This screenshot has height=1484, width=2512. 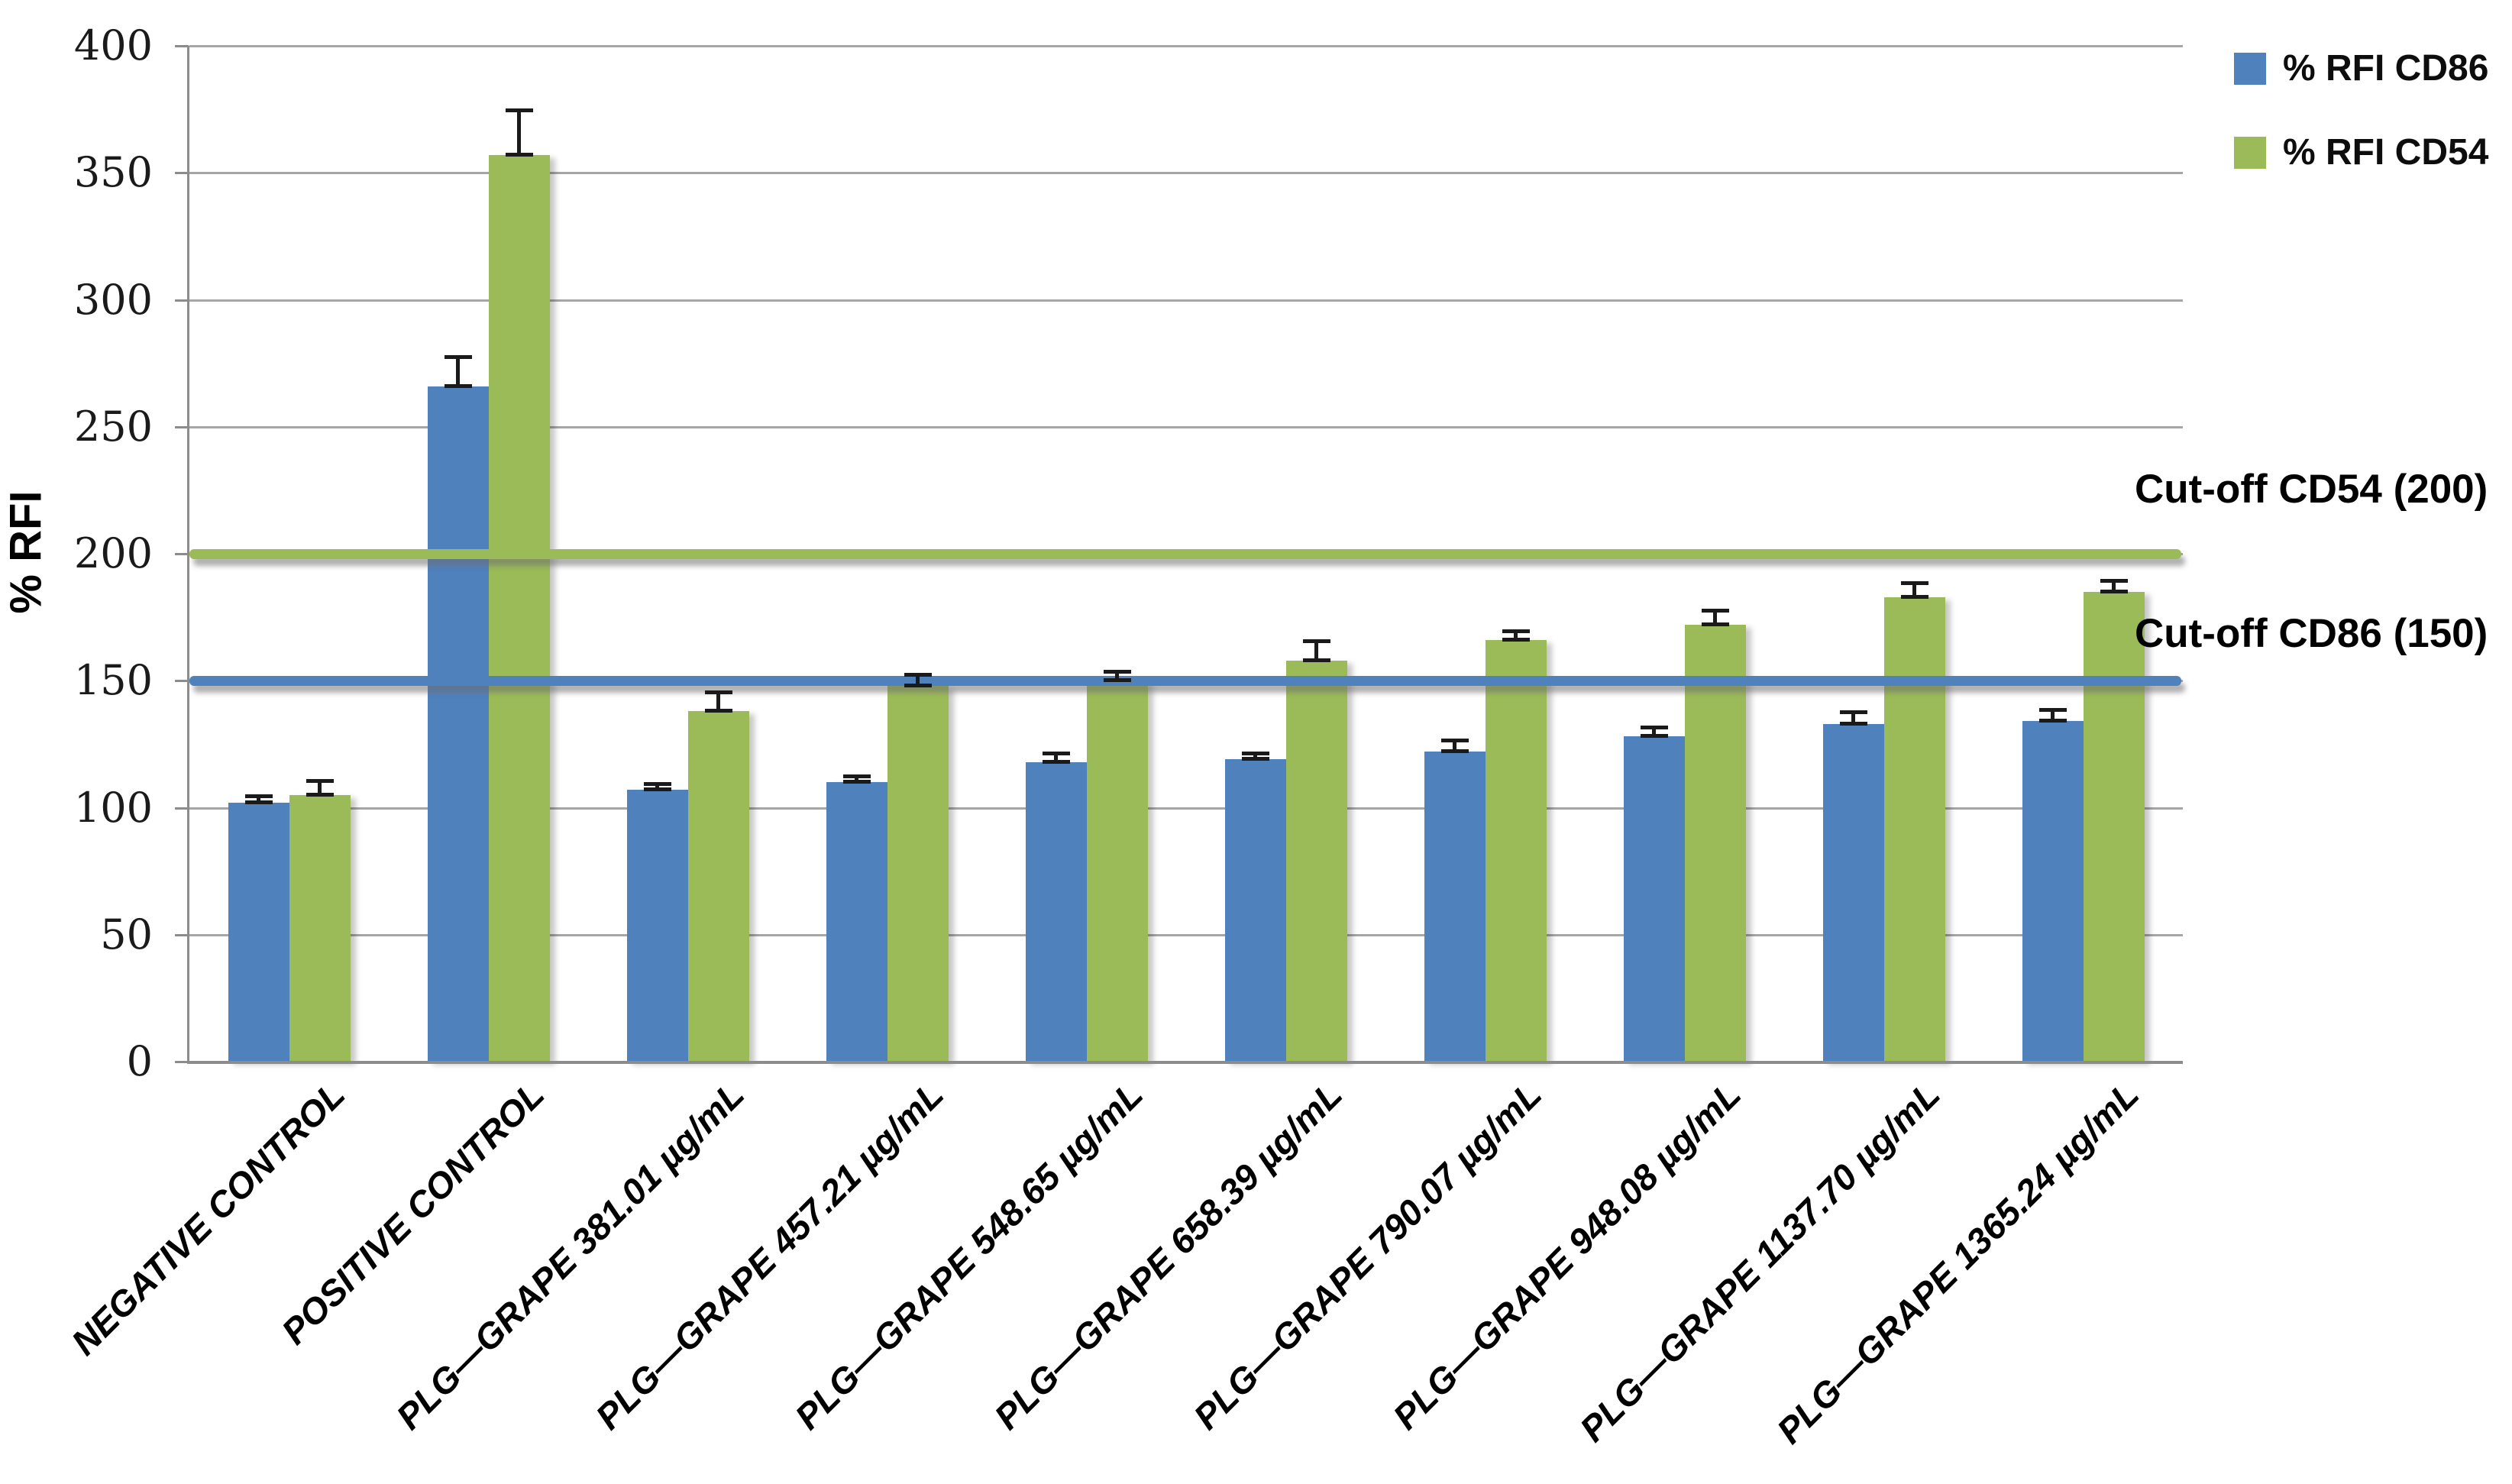 What do you see at coordinates (2250, 152) in the screenshot?
I see `legend-swatch-cd54` at bounding box center [2250, 152].